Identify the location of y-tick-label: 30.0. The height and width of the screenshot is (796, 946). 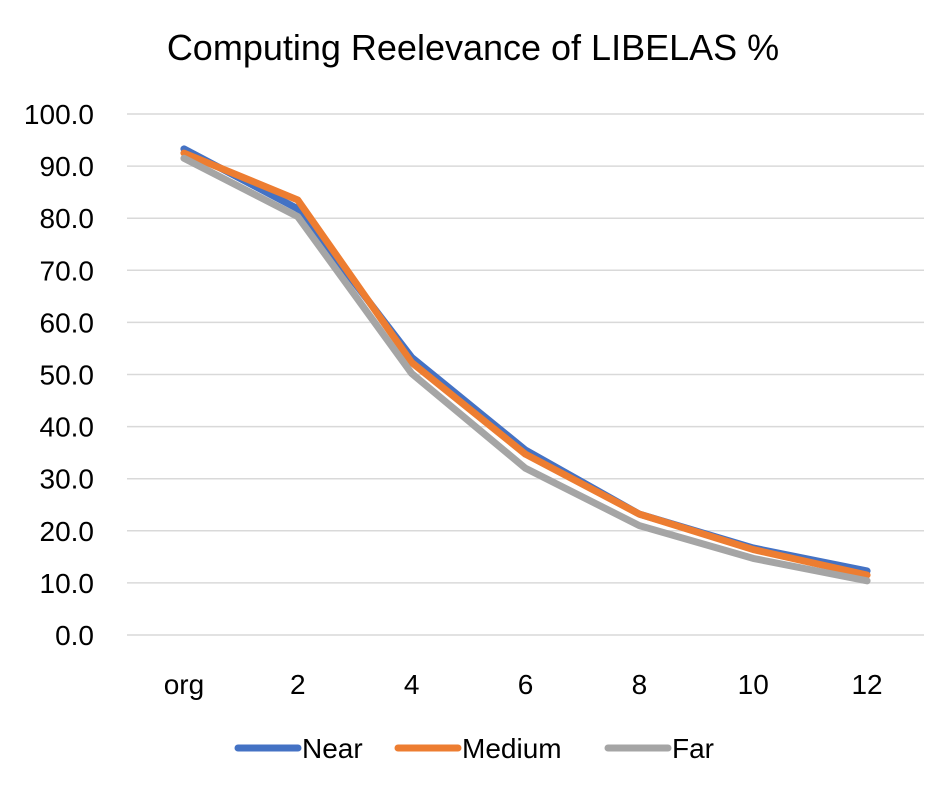
(67, 479).